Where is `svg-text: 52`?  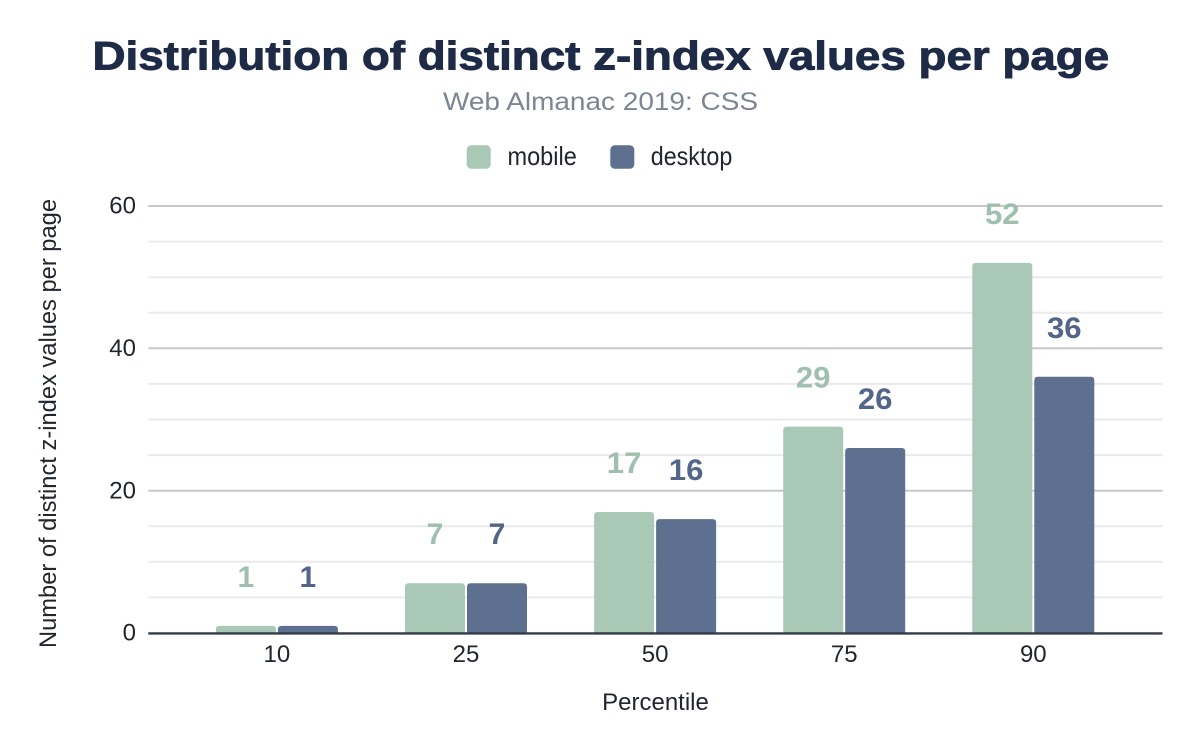 svg-text: 52 is located at coordinates (1002, 214).